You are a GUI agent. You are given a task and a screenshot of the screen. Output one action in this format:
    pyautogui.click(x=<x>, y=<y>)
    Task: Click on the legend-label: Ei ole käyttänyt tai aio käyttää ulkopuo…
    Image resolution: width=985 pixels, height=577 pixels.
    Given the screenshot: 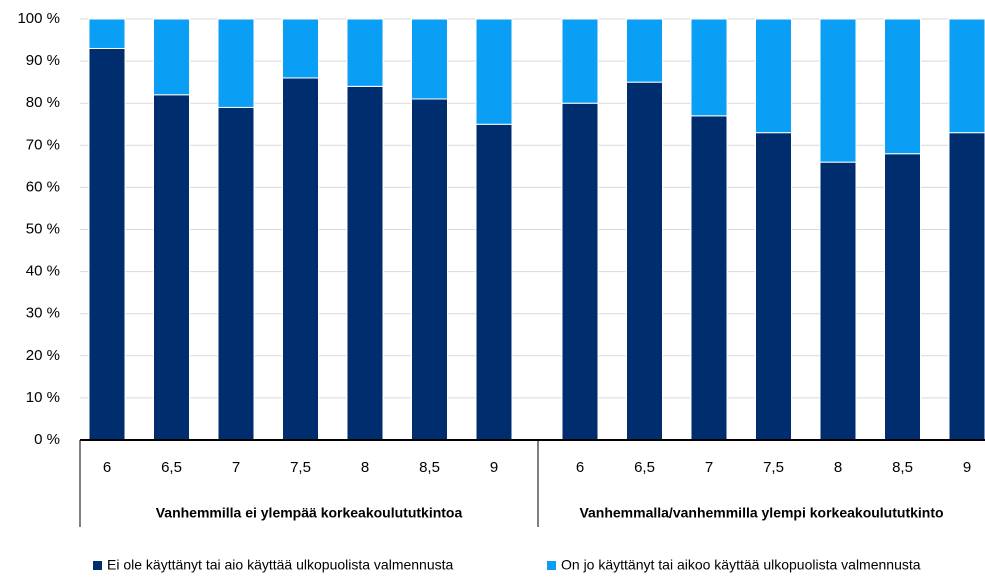 What is the action you would take?
    pyautogui.click(x=280, y=565)
    